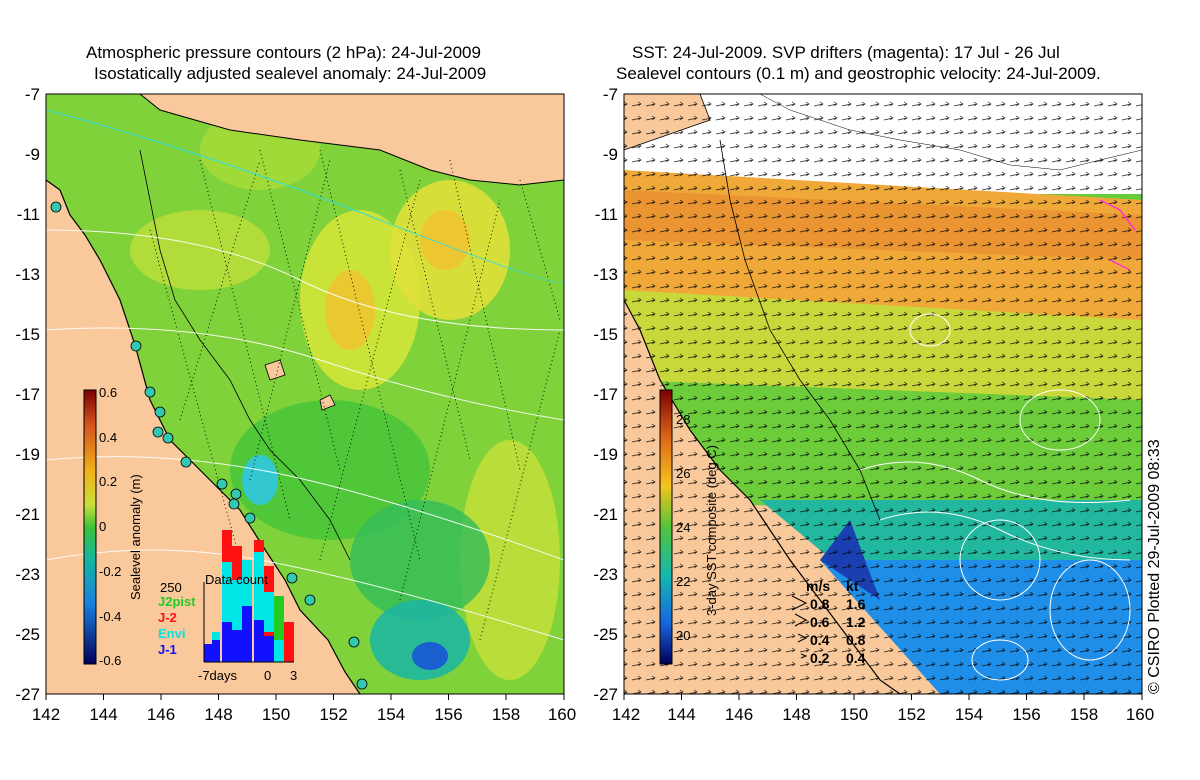  What do you see at coordinates (110, 660) in the screenshot?
I see `colorbar-tick: -0.6` at bounding box center [110, 660].